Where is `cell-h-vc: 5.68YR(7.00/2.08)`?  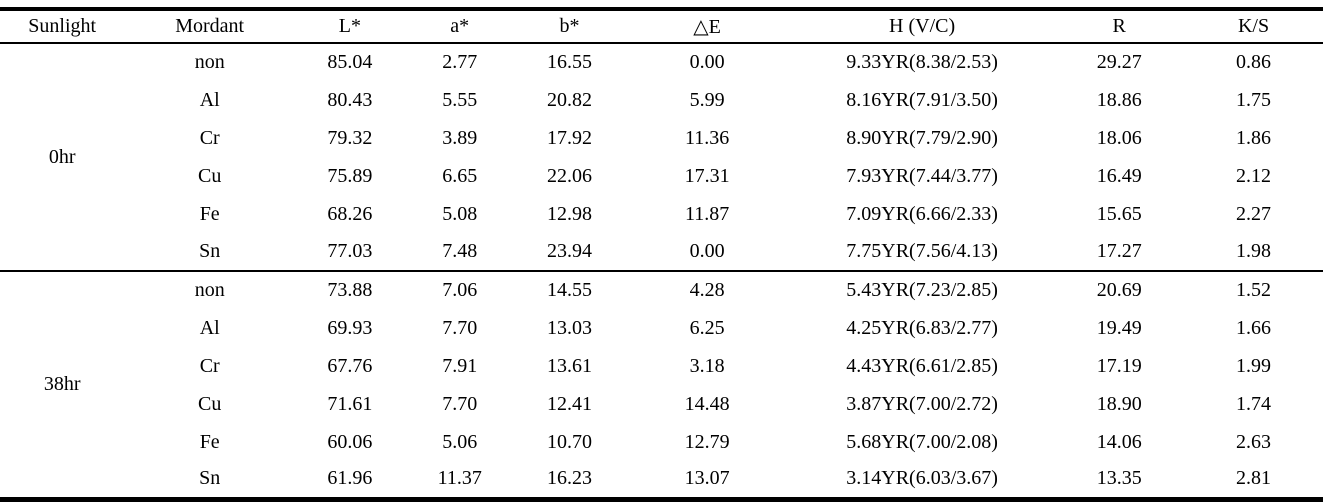
cell-h-vc: 5.68YR(7.00/2.08) is located at coordinates (922, 441).